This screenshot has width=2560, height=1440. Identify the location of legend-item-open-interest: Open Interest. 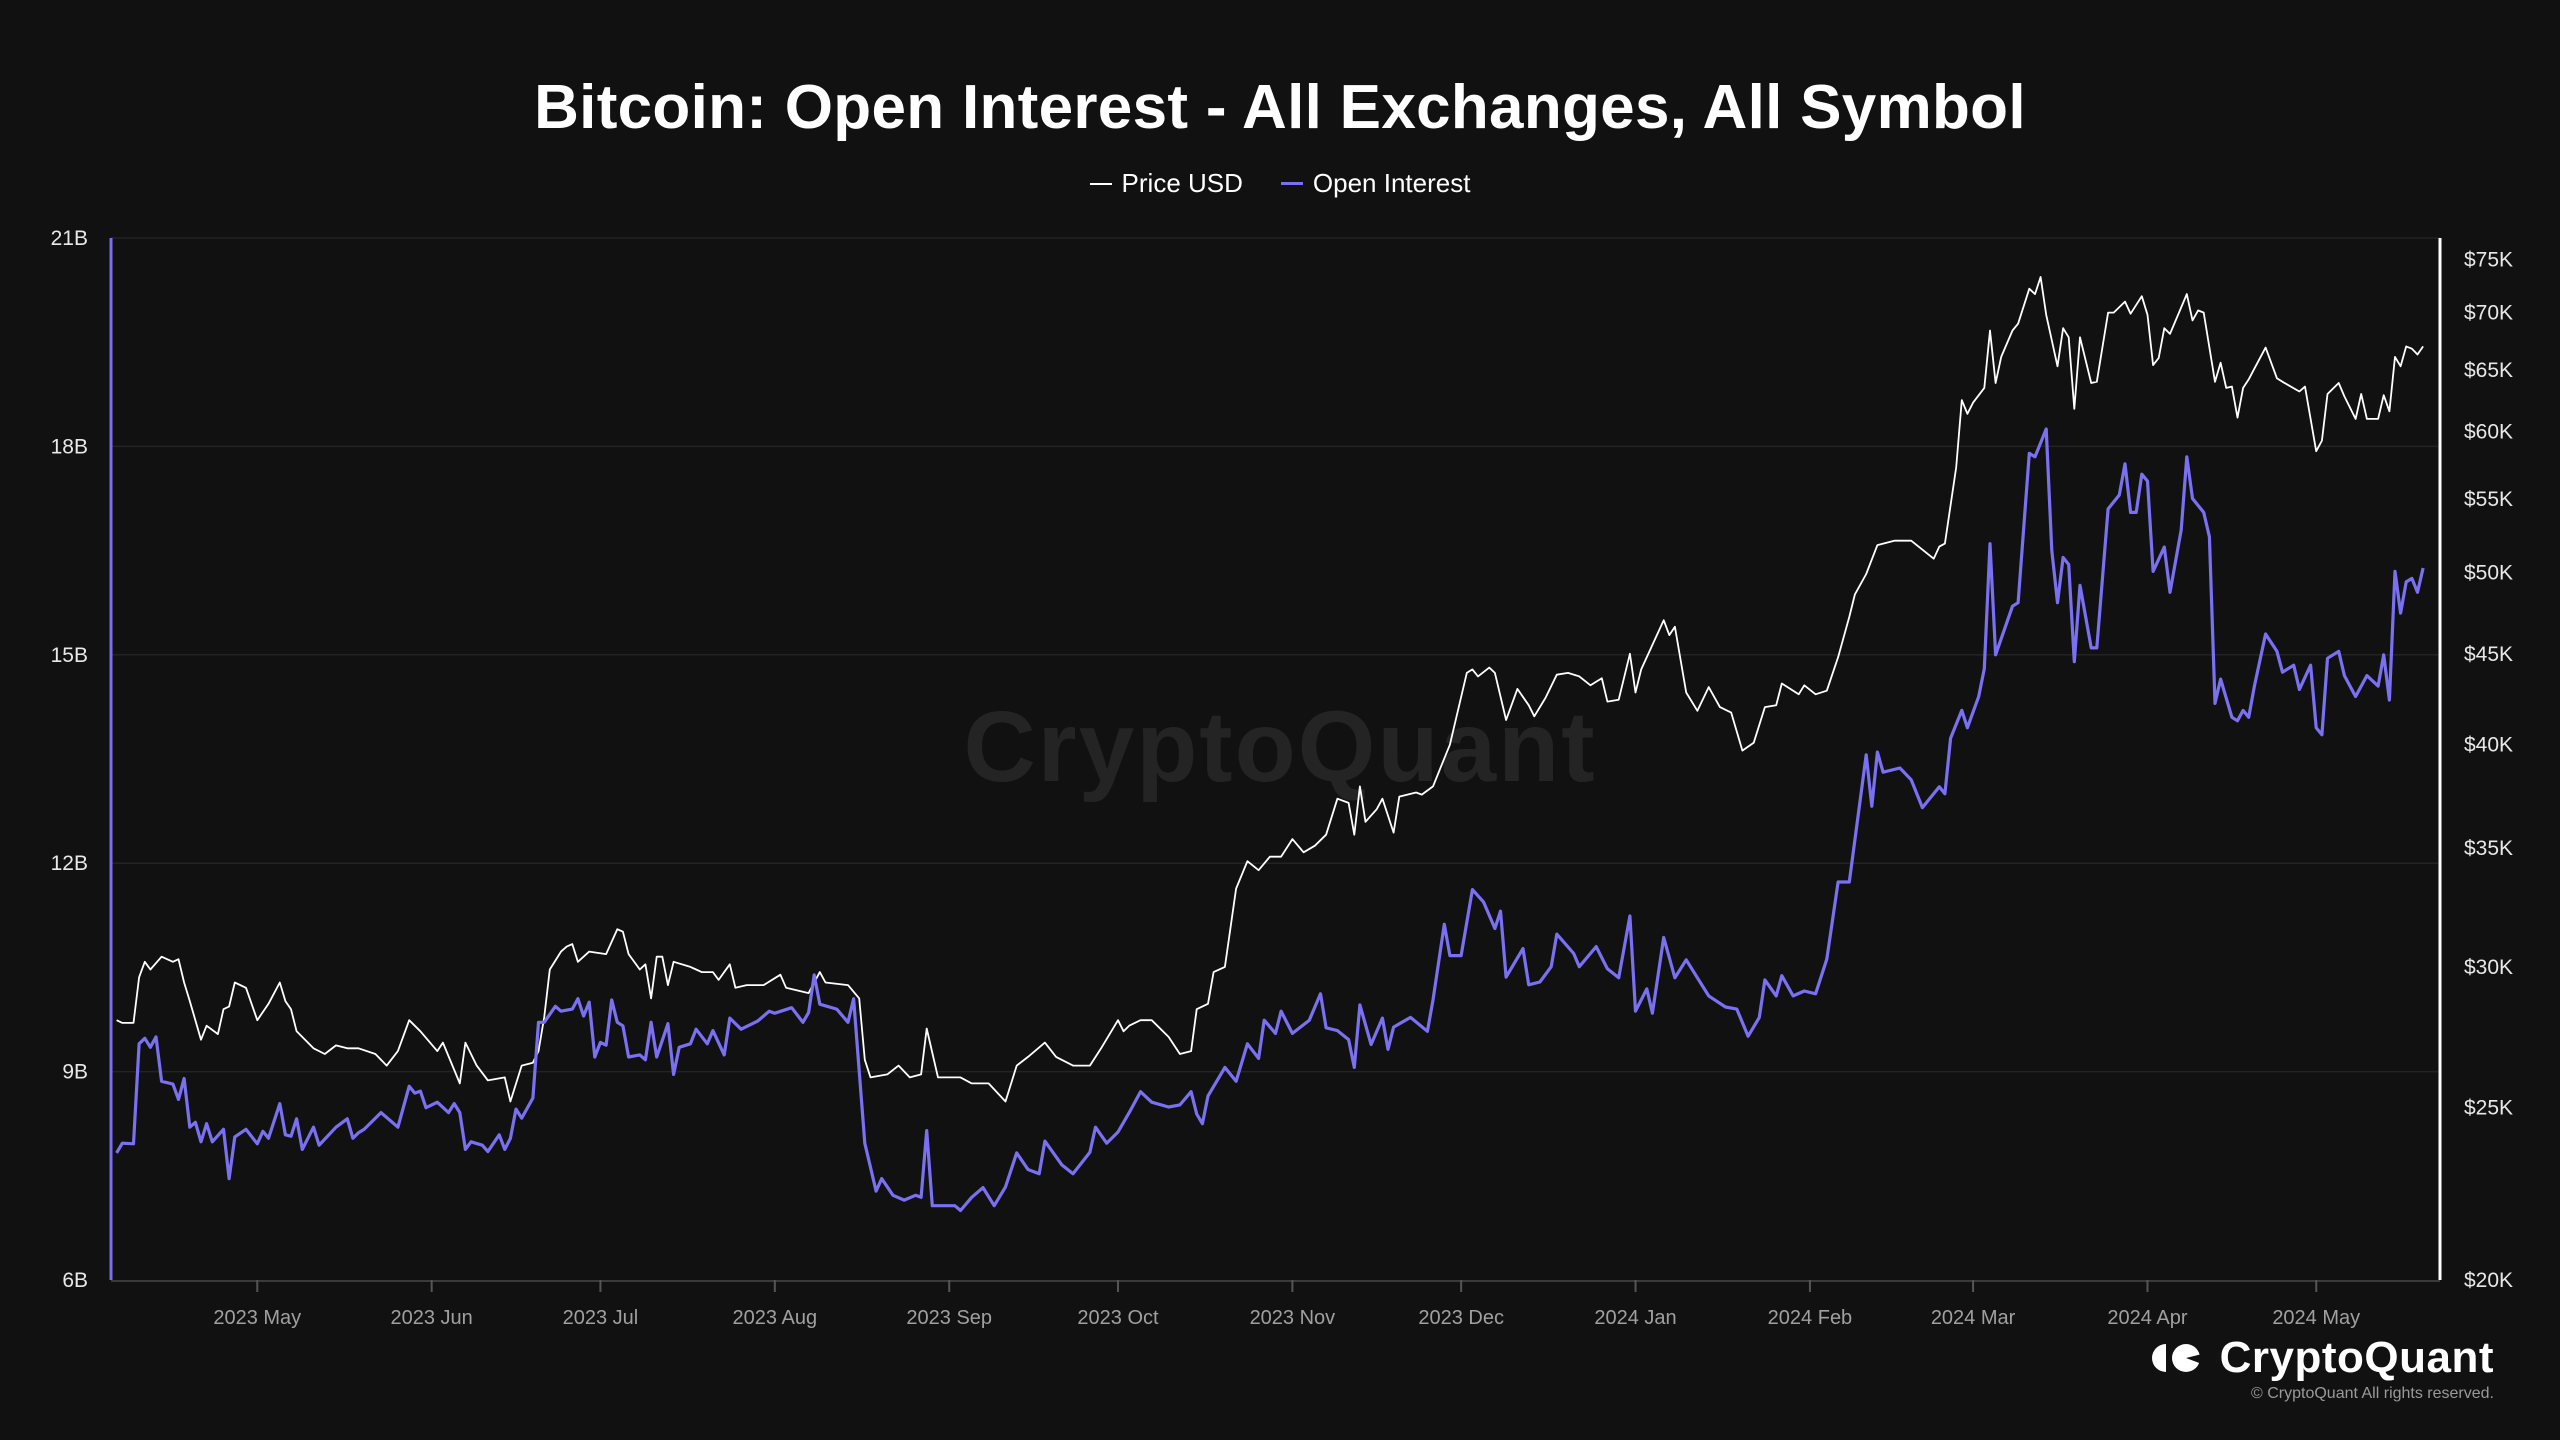
(1375, 183).